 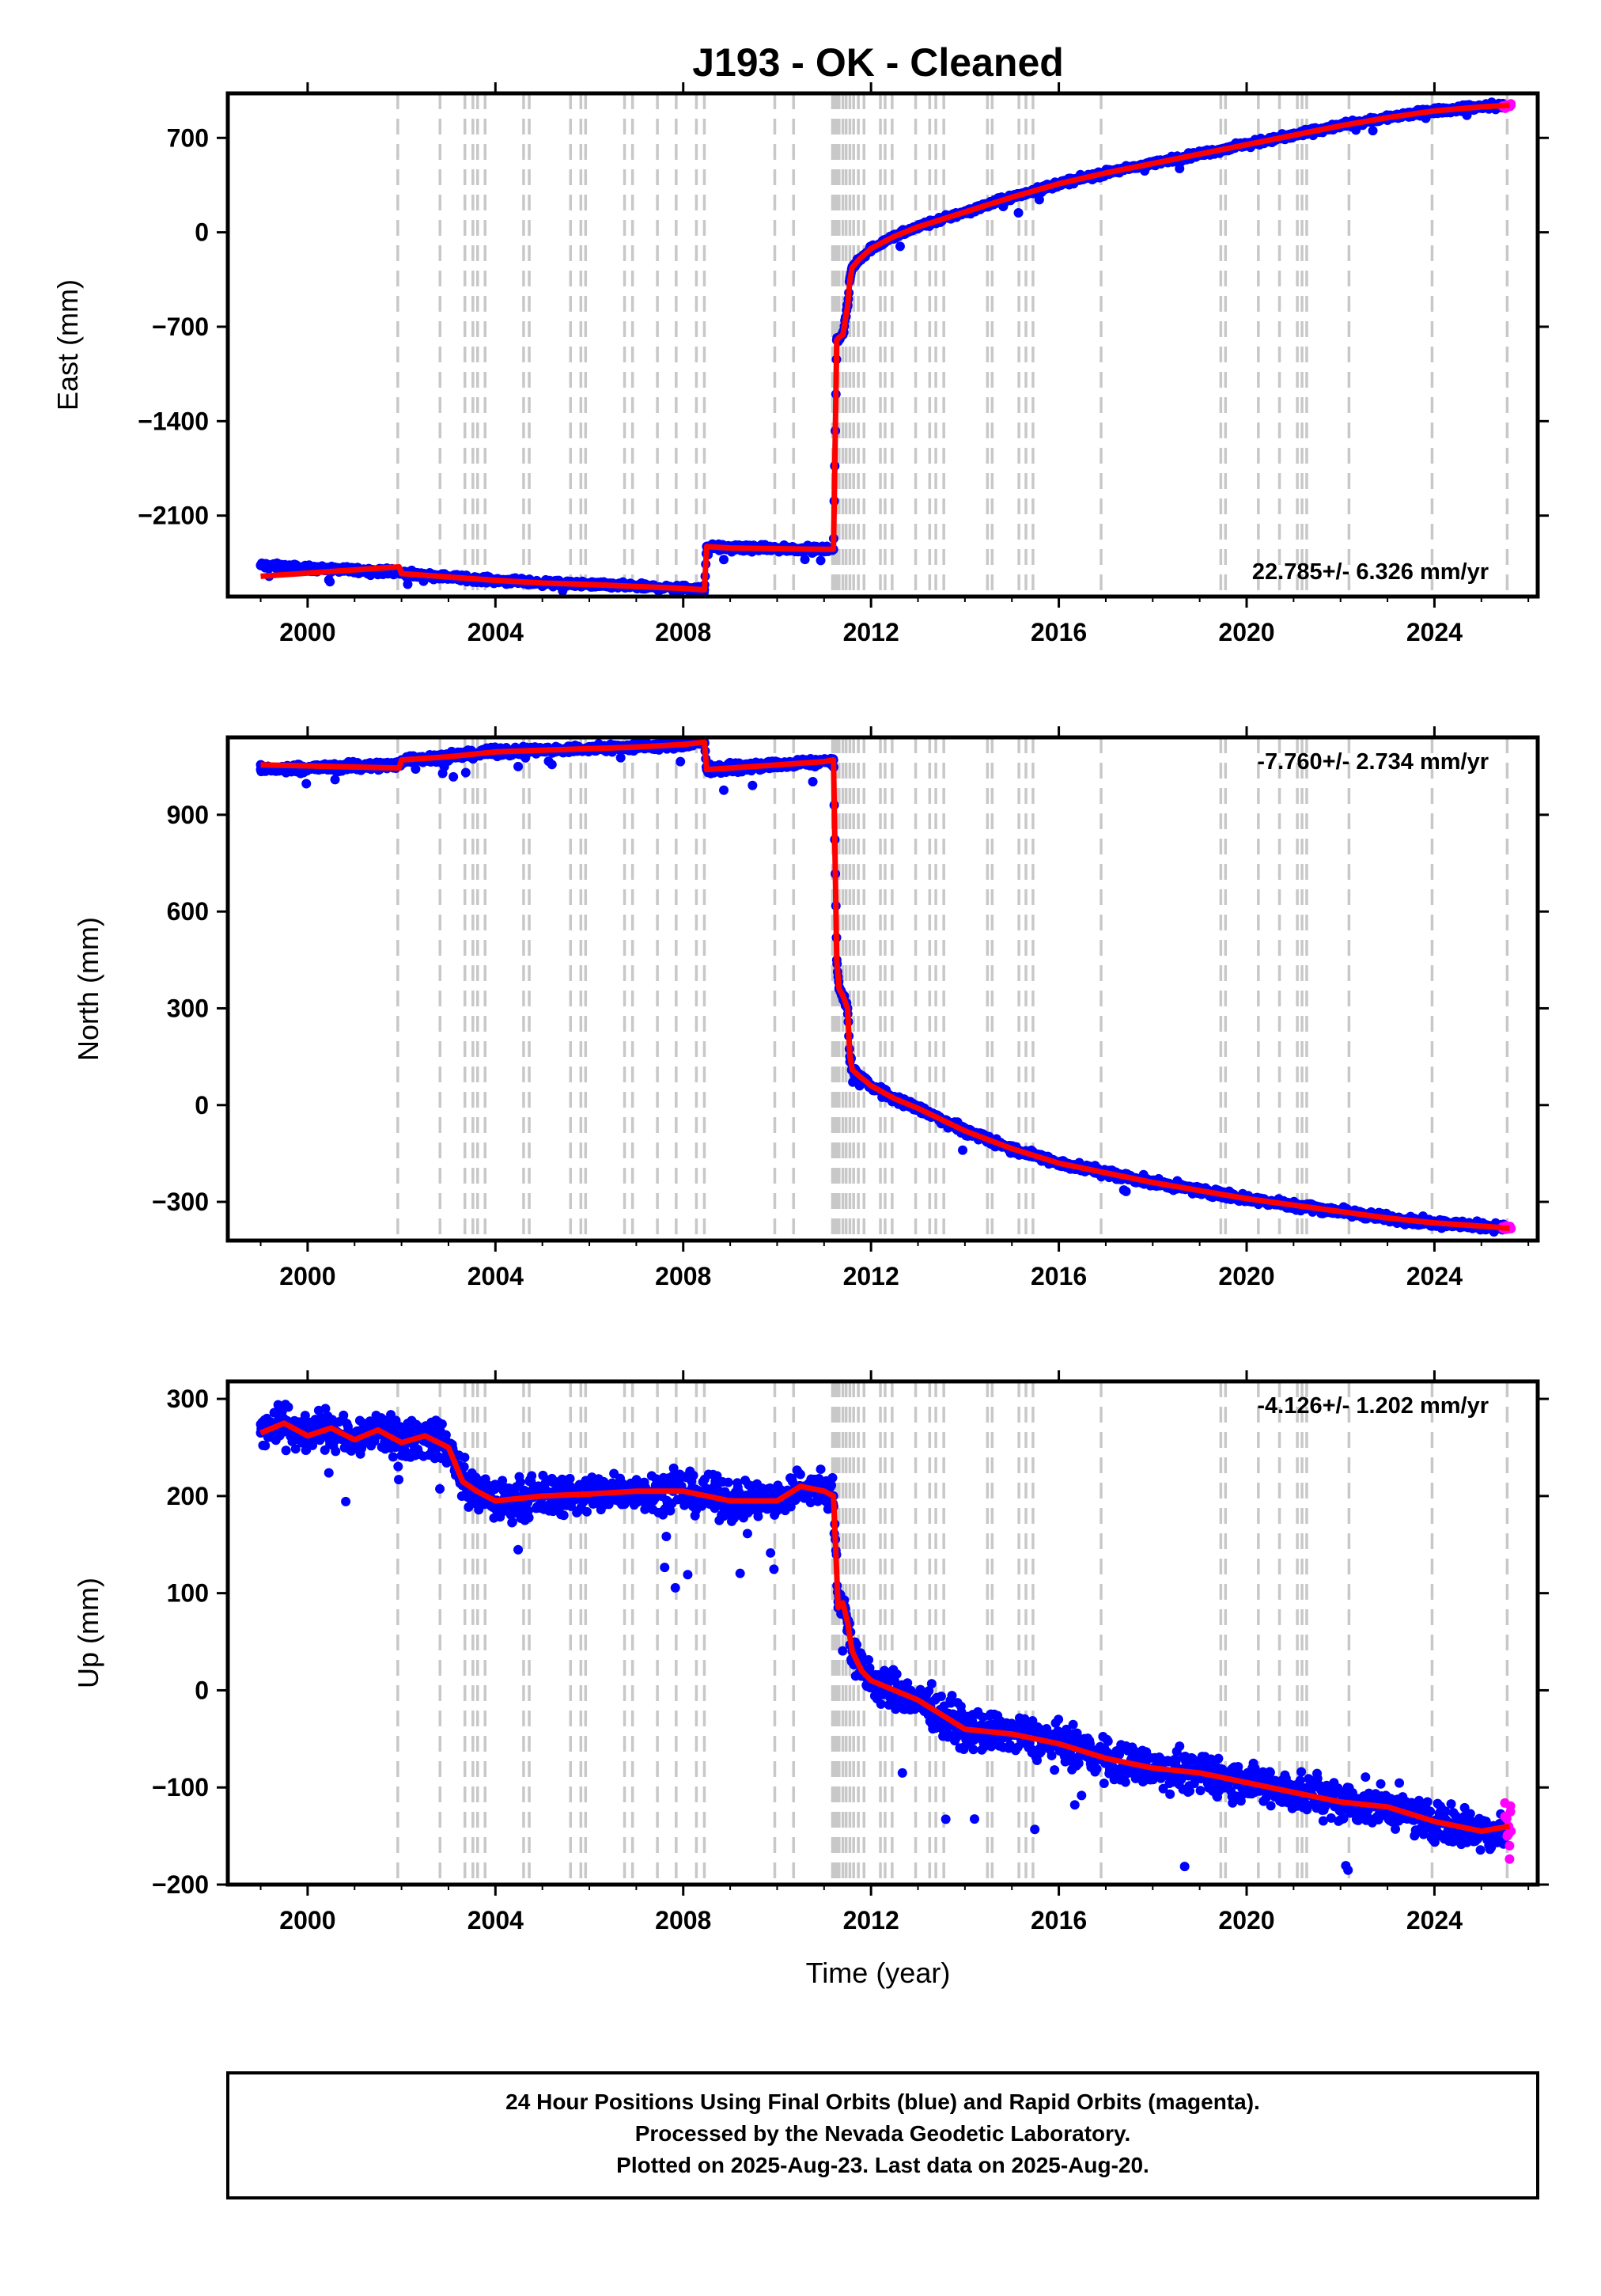 What do you see at coordinates (878, 63) in the screenshot?
I see `chart-title: J193 - OK - Cleaned` at bounding box center [878, 63].